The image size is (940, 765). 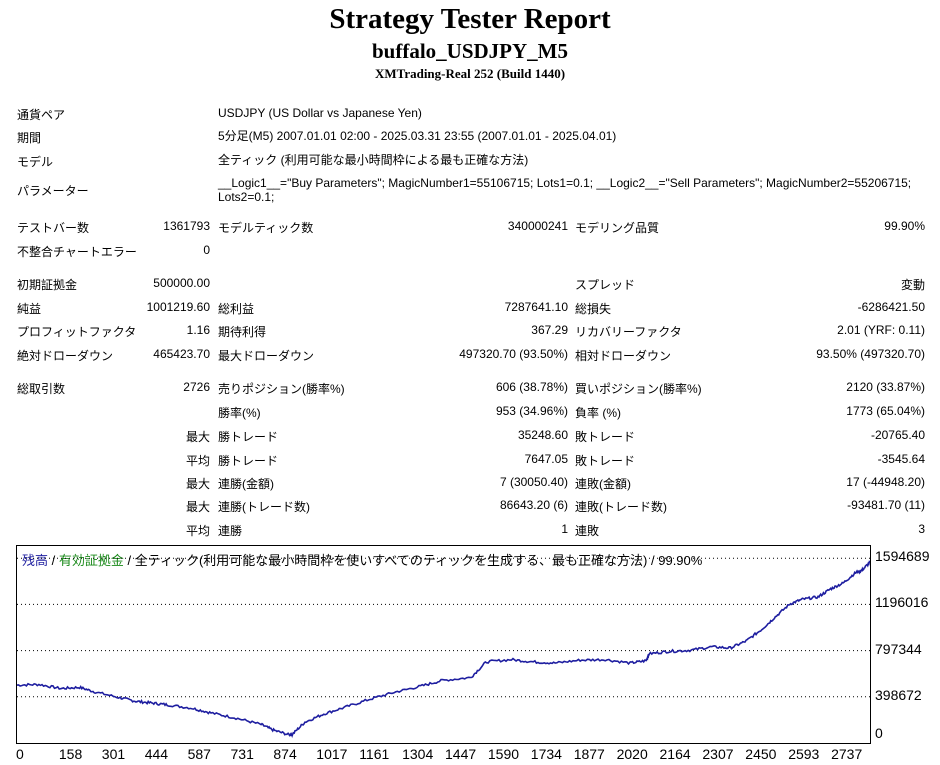 What do you see at coordinates (587, 531) in the screenshot?
I see `average-consecutive-losses-label: 連敗` at bounding box center [587, 531].